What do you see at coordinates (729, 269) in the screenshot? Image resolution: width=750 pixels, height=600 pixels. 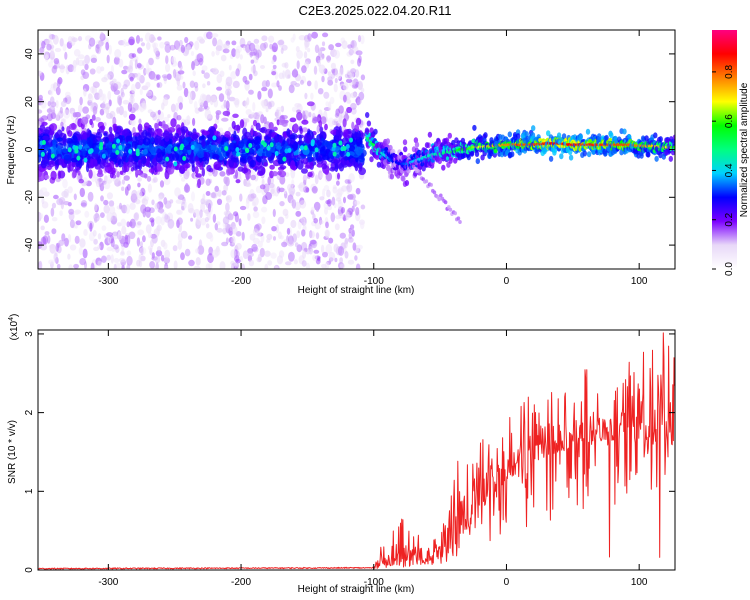 I see `colorbar-tick-label: 0.0` at bounding box center [729, 269].